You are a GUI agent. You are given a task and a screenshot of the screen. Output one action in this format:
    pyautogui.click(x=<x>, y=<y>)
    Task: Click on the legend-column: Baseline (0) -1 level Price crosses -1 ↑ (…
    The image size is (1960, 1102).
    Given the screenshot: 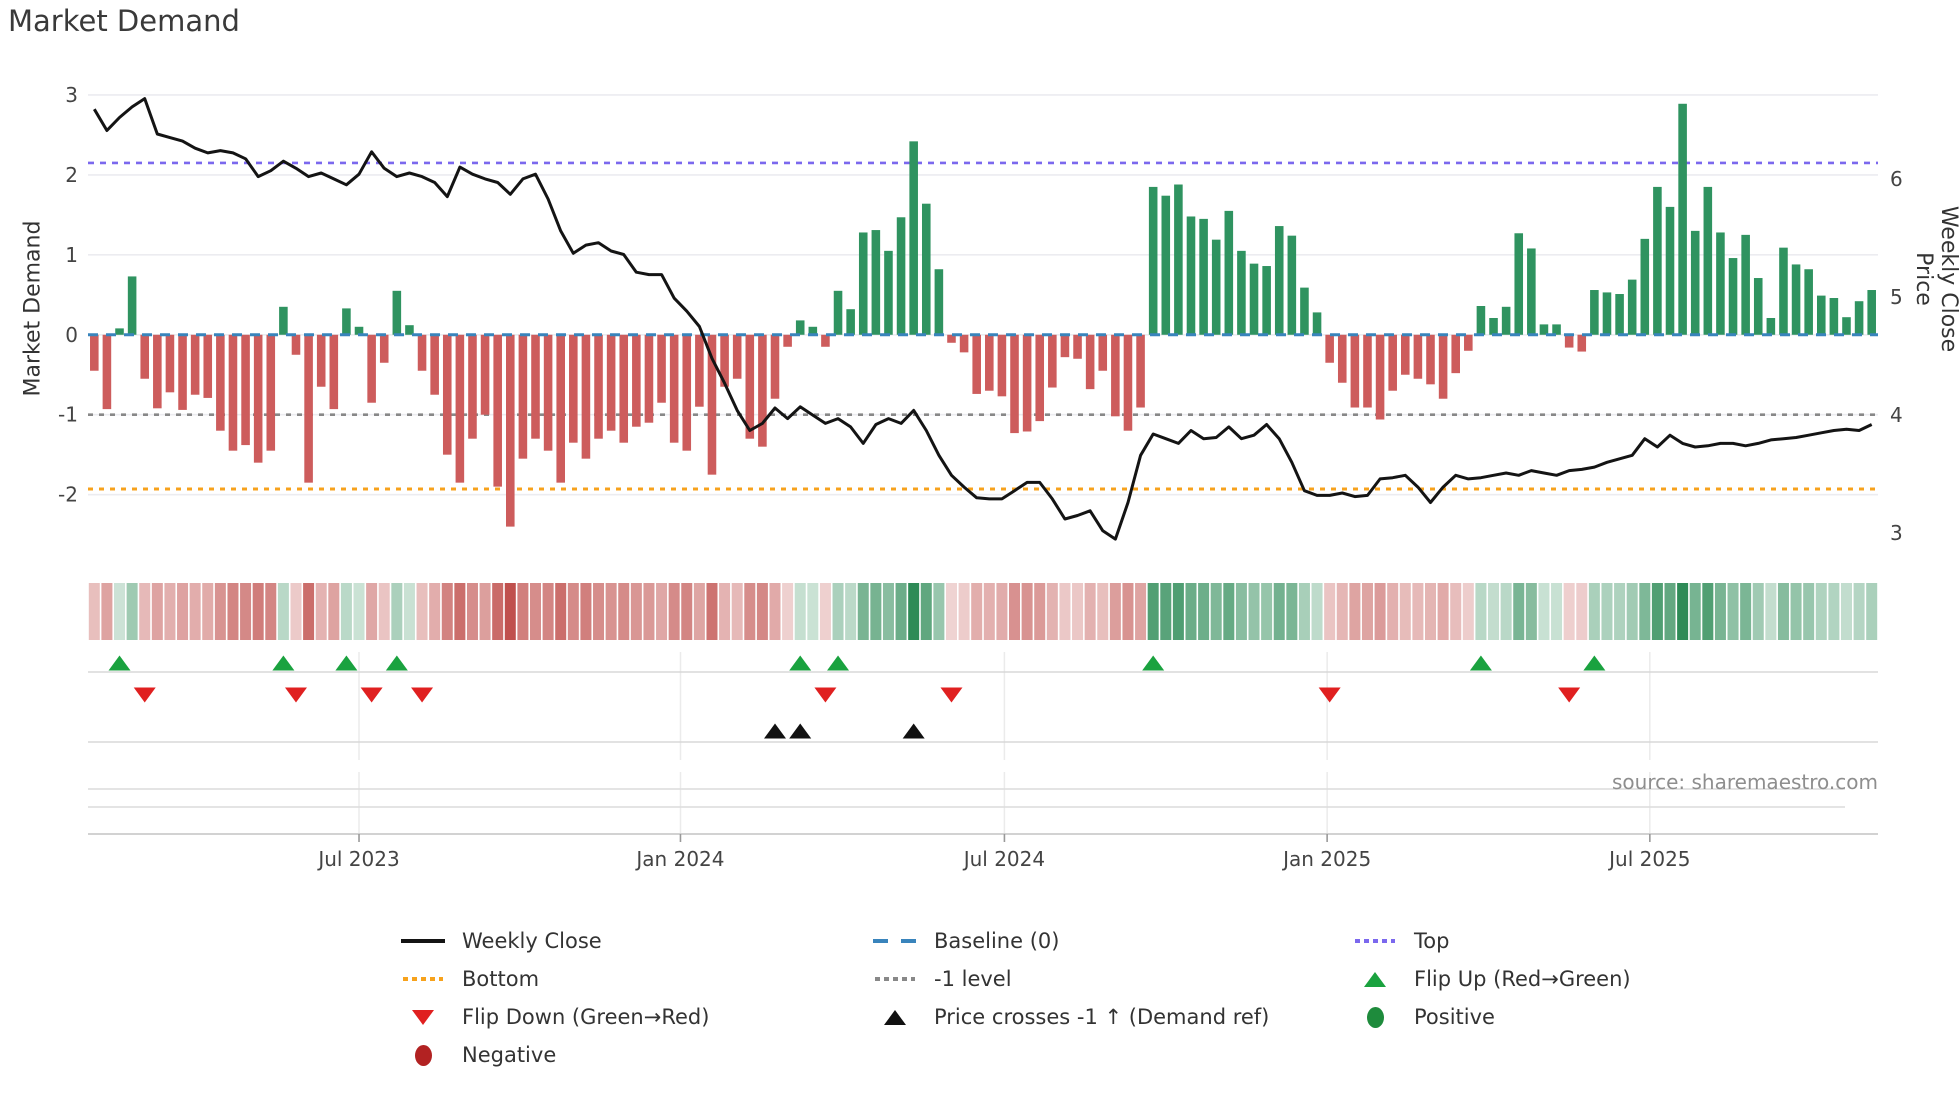 What is the action you would take?
    pyautogui.click(x=1070, y=979)
    